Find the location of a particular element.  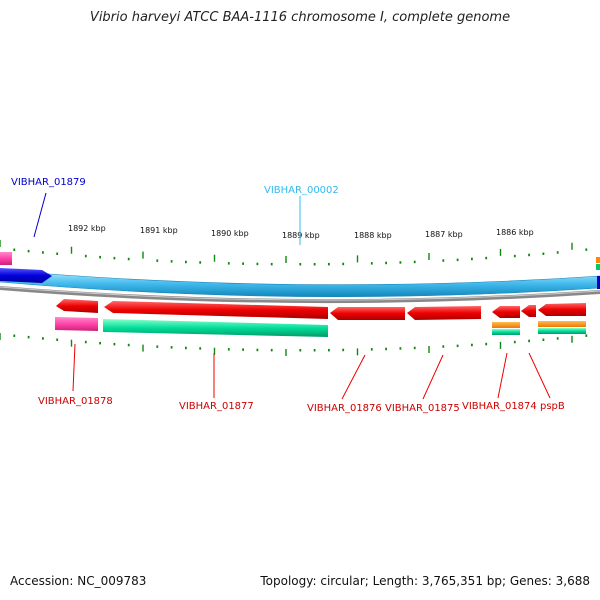

backbone-line is located at coordinates (300, 295).